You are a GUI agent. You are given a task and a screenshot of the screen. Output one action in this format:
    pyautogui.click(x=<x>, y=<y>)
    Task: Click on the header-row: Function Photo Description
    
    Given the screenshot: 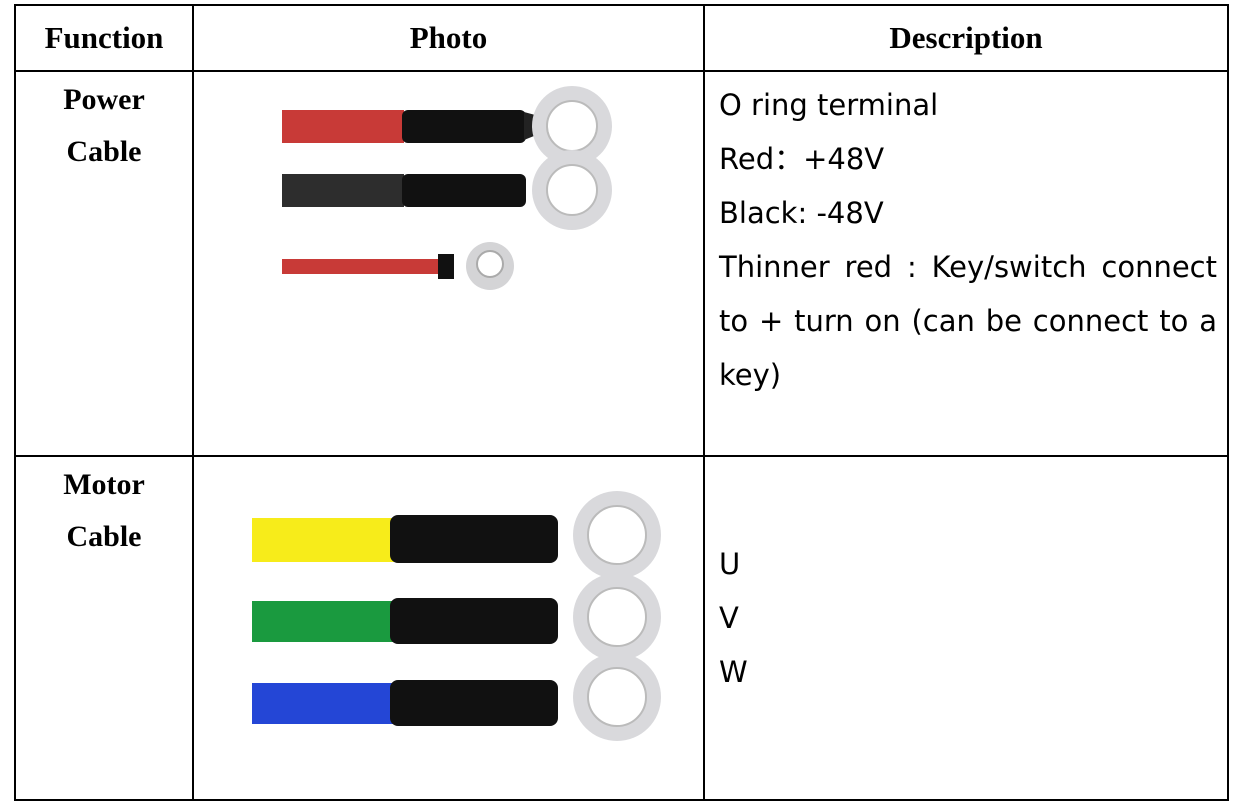 What is the action you would take?
    pyautogui.click(x=621, y=38)
    